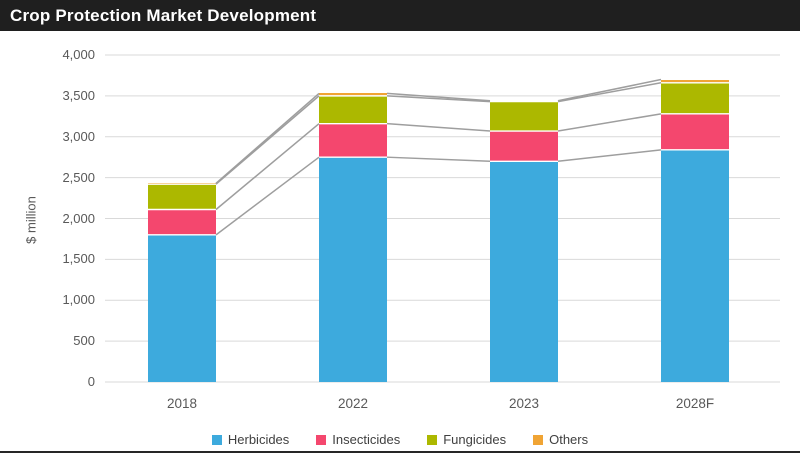 Image resolution: width=800 pixels, height=453 pixels. What do you see at coordinates (569, 439) in the screenshot?
I see `legend-label: Others` at bounding box center [569, 439].